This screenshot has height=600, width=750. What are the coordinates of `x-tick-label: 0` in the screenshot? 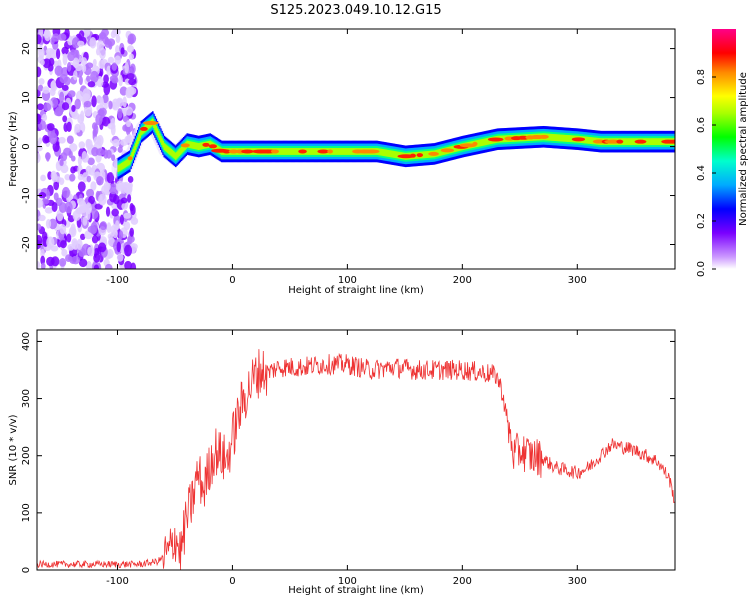 It's located at (232, 280).